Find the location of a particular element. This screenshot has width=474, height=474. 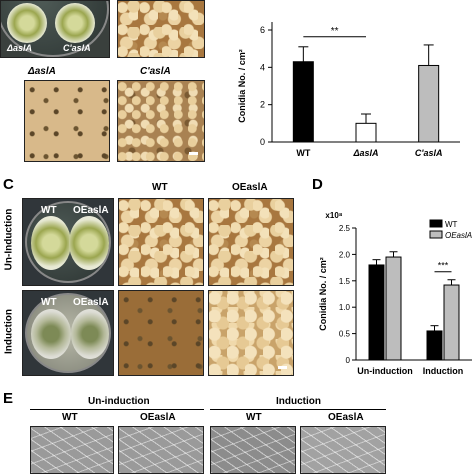

y-tick-label: 2.0 is located at coordinates (345, 254).